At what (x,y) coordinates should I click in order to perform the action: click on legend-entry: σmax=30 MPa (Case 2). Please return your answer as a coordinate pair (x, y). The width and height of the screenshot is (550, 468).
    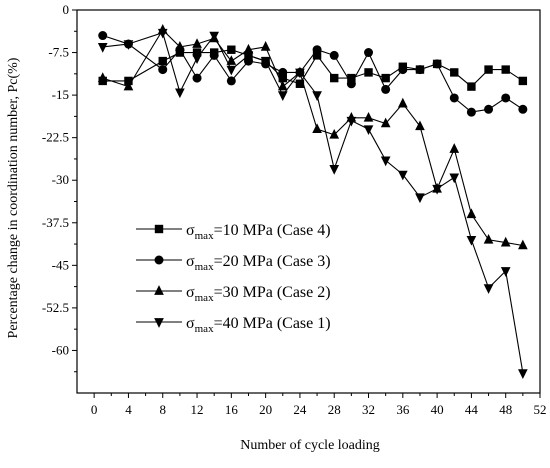
    Looking at the image, I should click on (233, 294).